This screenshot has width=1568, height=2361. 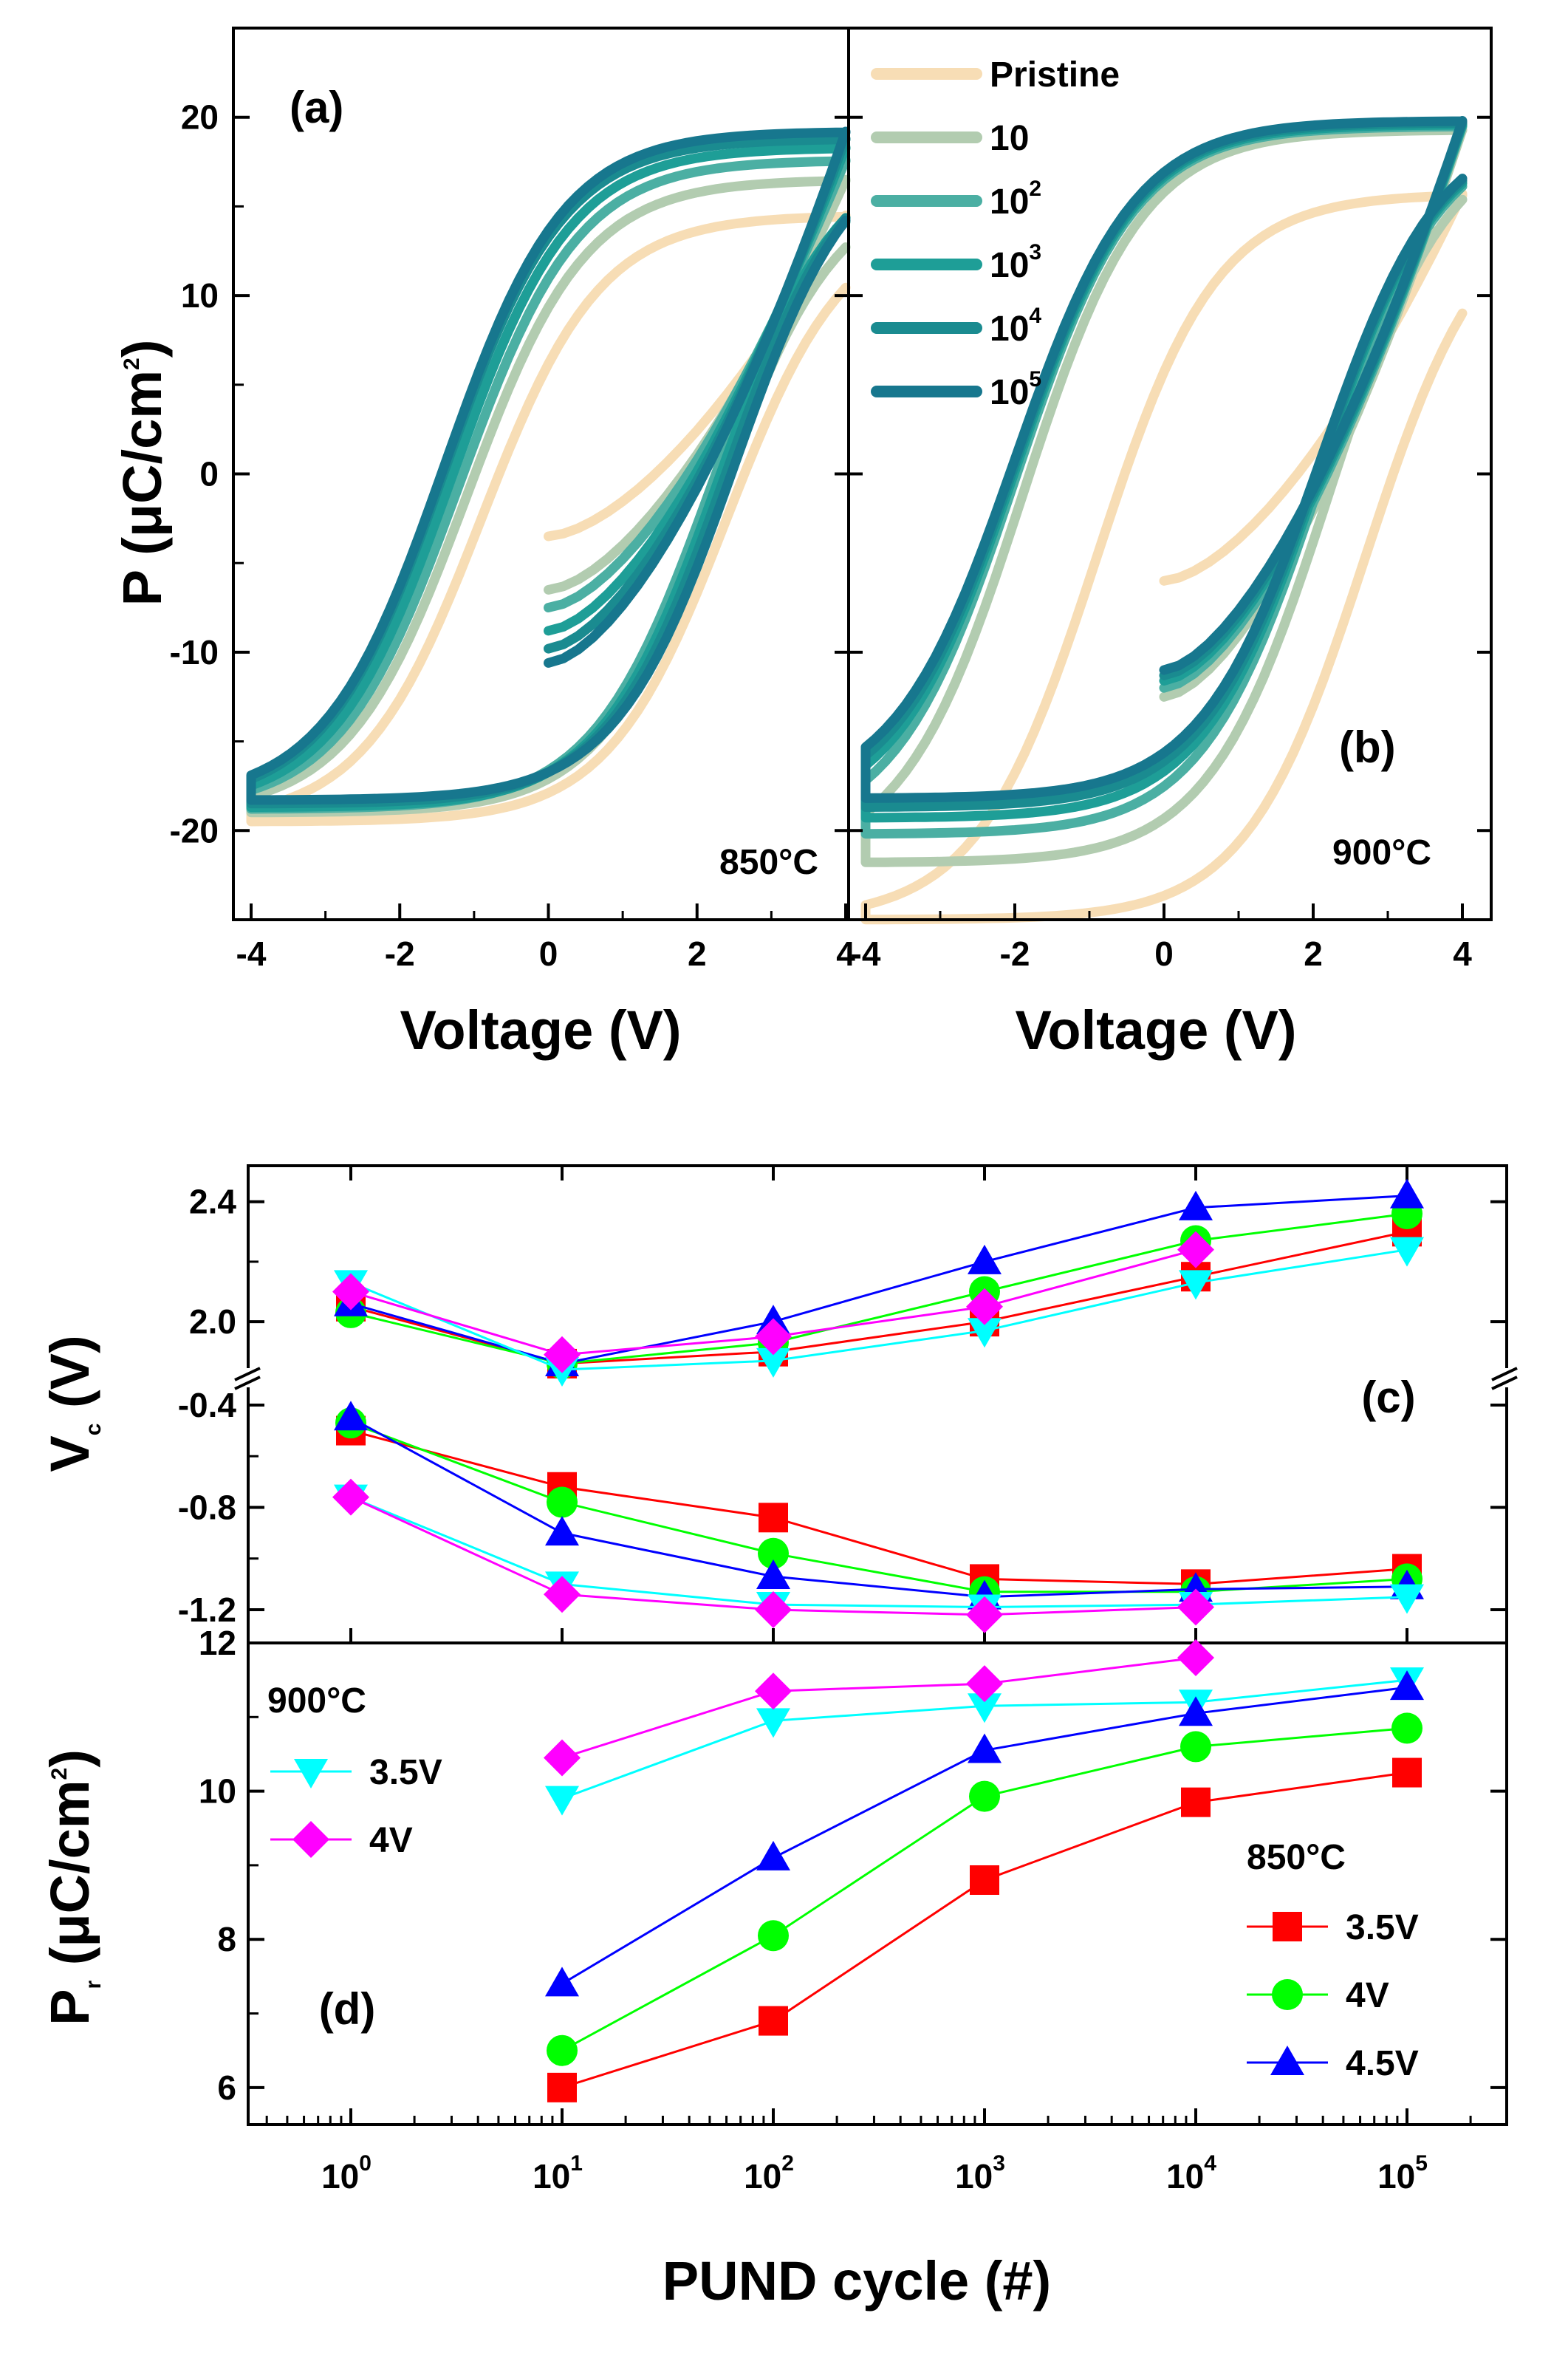 What do you see at coordinates (316, 1701) in the screenshot?
I see `legend-900-title: 900°C` at bounding box center [316, 1701].